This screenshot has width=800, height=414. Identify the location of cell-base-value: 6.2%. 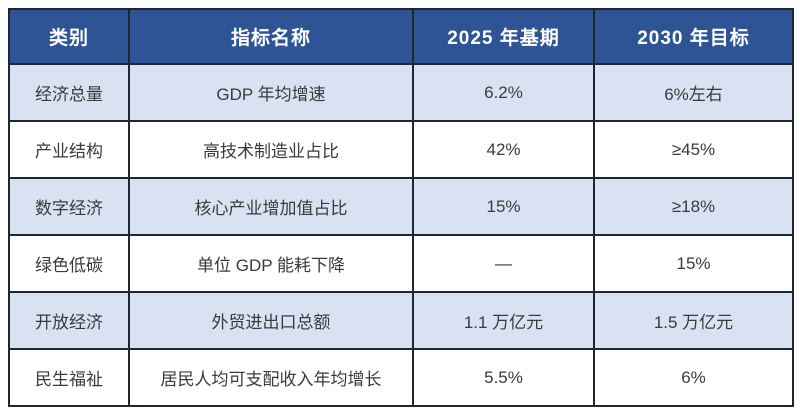
(503, 92).